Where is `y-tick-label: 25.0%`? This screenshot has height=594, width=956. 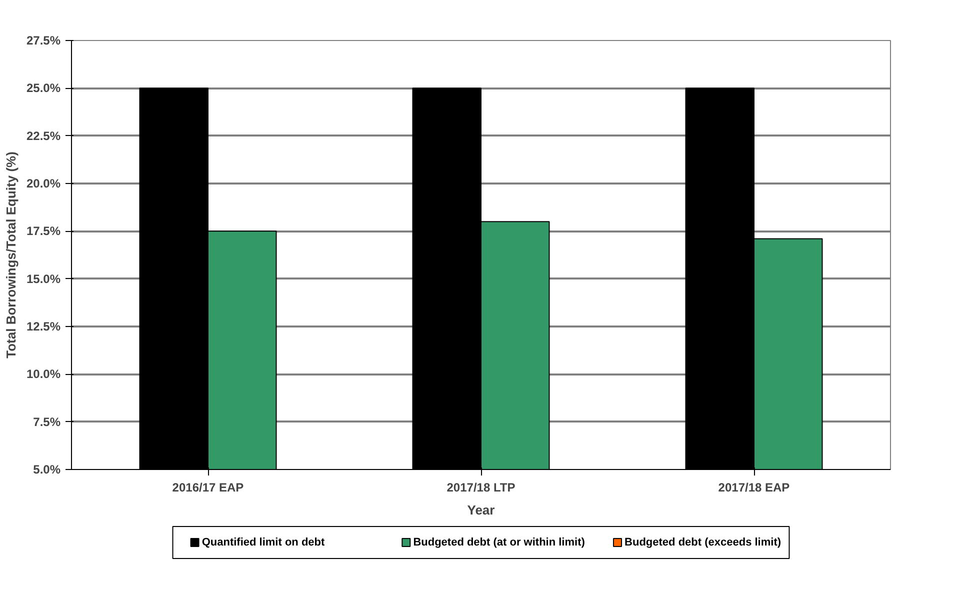 y-tick-label: 25.0% is located at coordinates (43, 88).